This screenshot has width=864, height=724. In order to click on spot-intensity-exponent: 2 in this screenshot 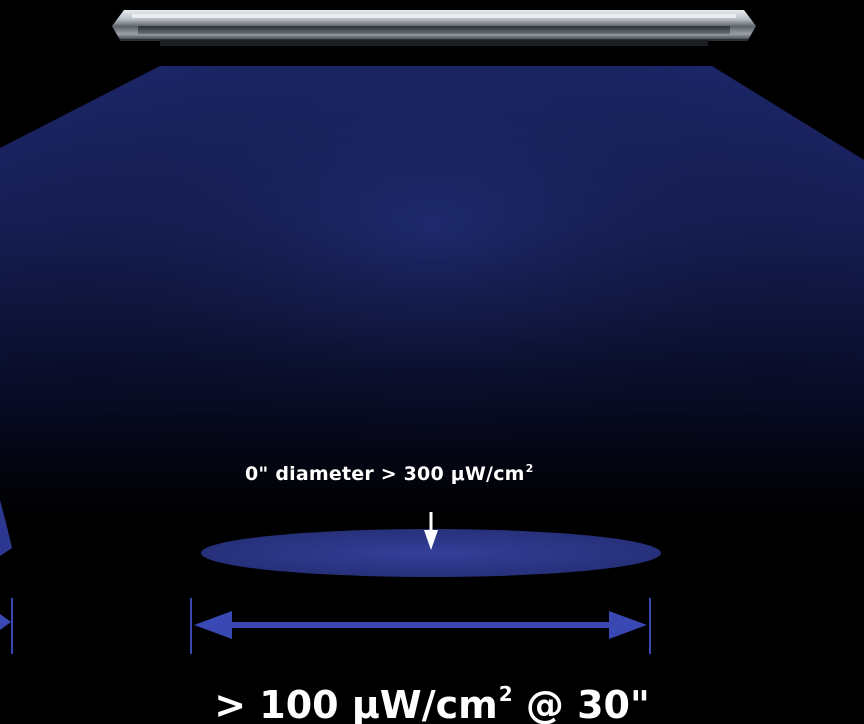, I will do `click(529, 468)`.